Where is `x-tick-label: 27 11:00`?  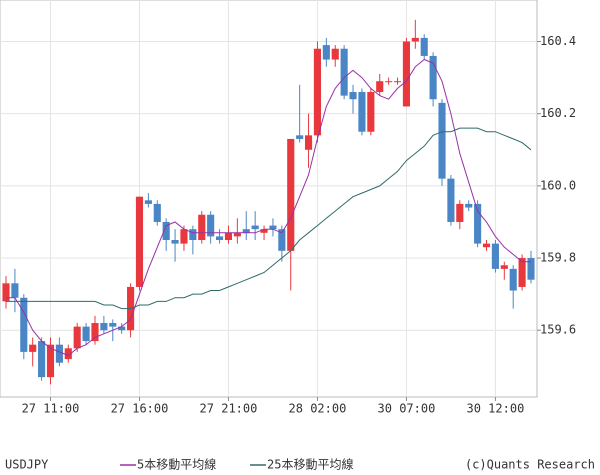
x-tick-label: 27 11:00 is located at coordinates (51, 409).